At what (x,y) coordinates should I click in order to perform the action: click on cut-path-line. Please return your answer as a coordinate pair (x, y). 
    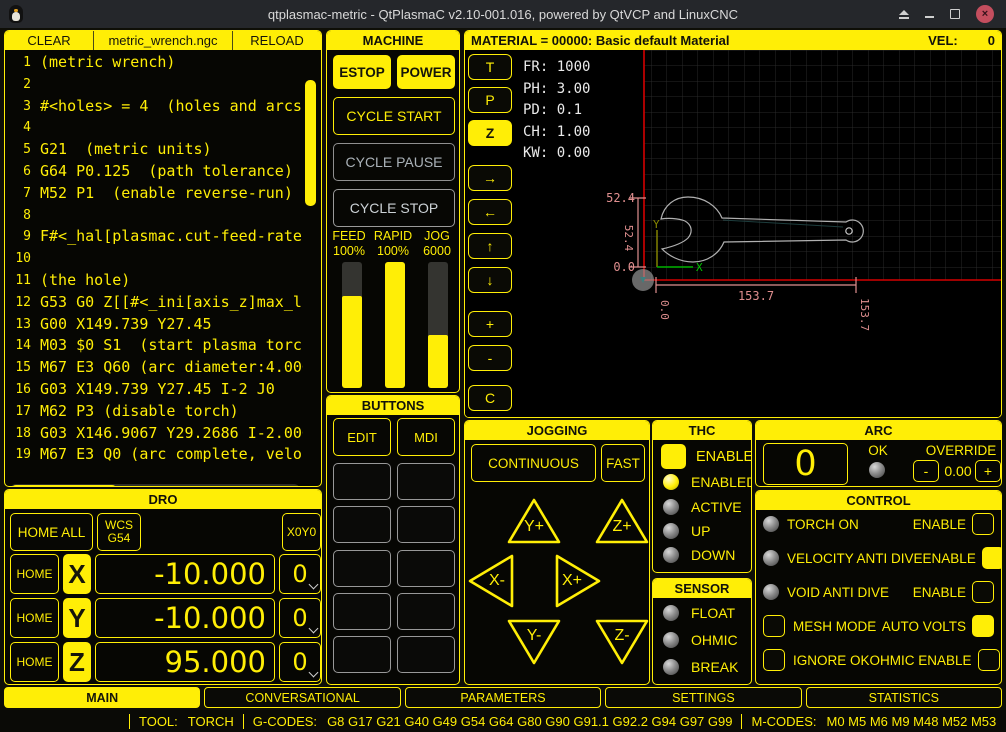
    Looking at the image, I should click on (783, 223).